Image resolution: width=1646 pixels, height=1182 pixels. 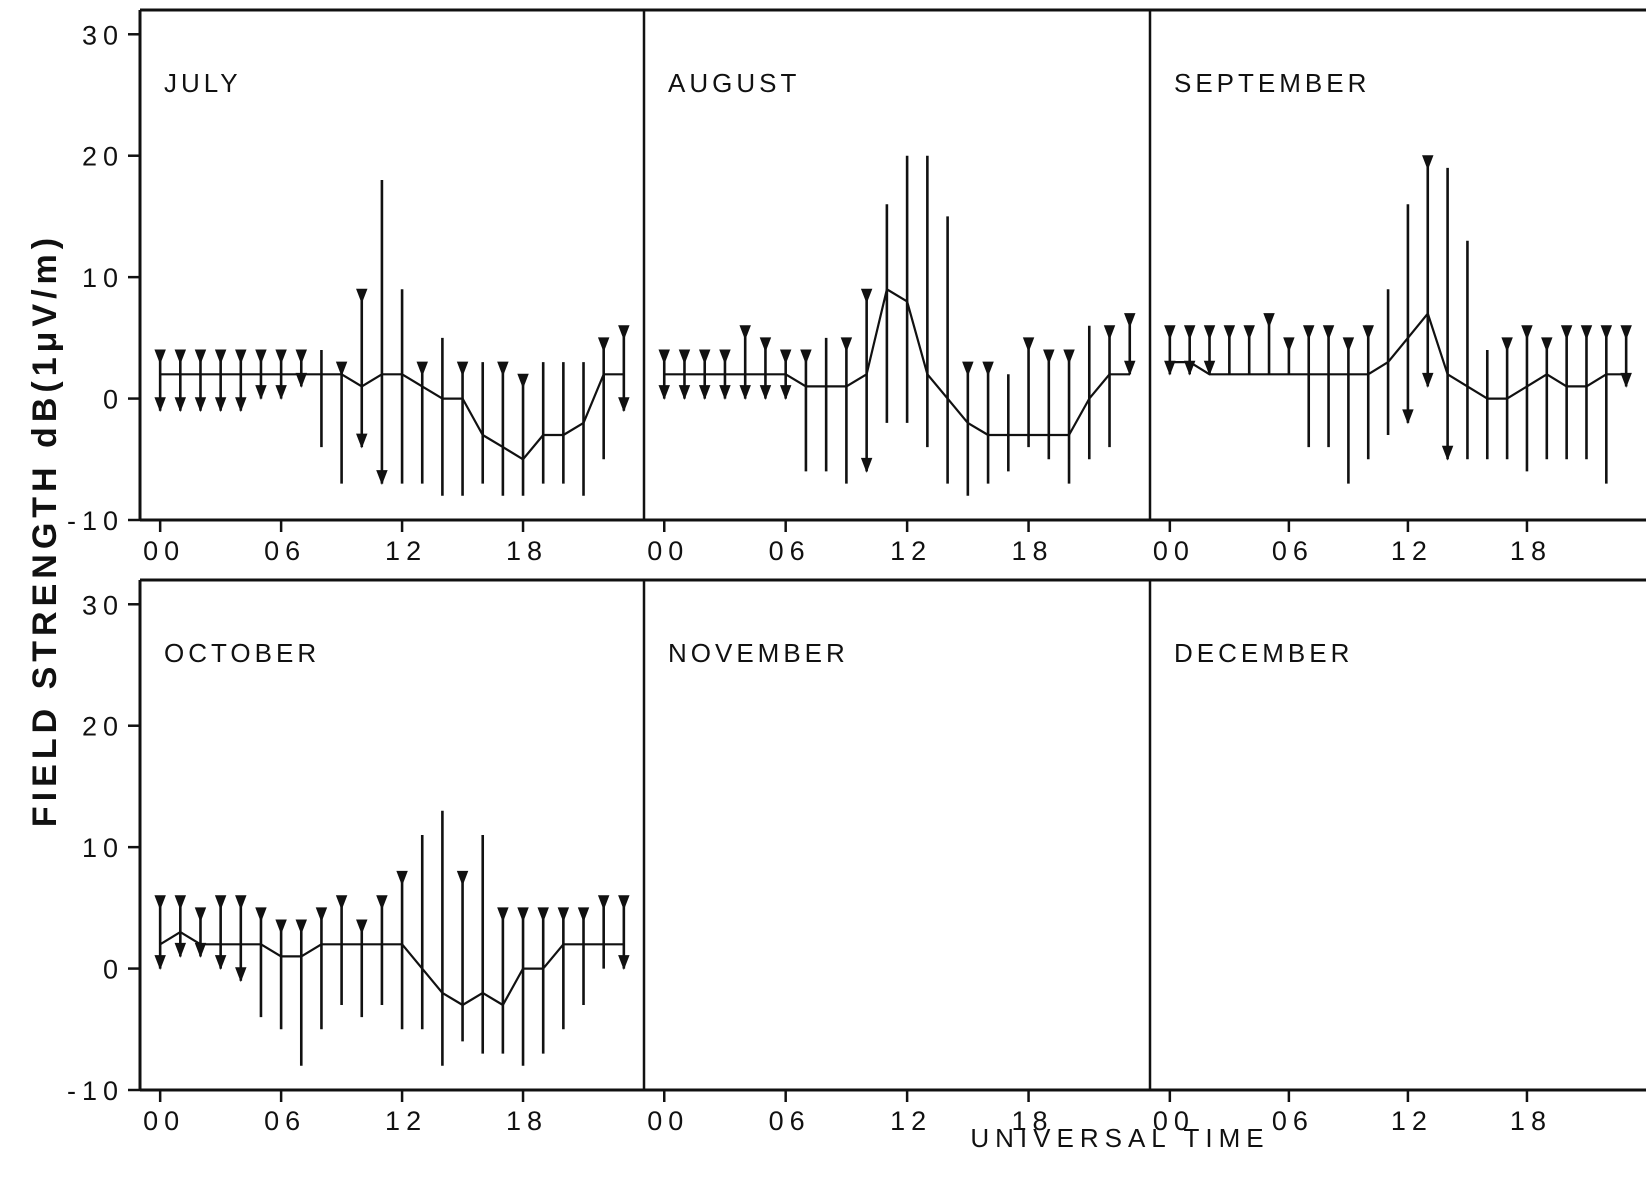 I want to click on panel-november: NOVEMBER, so click(x=758, y=653).